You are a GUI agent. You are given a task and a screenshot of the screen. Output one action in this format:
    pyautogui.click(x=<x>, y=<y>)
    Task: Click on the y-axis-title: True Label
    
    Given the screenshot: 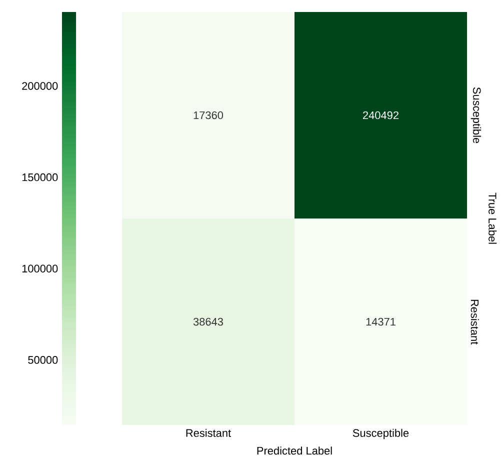 What is the action you would take?
    pyautogui.click(x=492, y=218)
    